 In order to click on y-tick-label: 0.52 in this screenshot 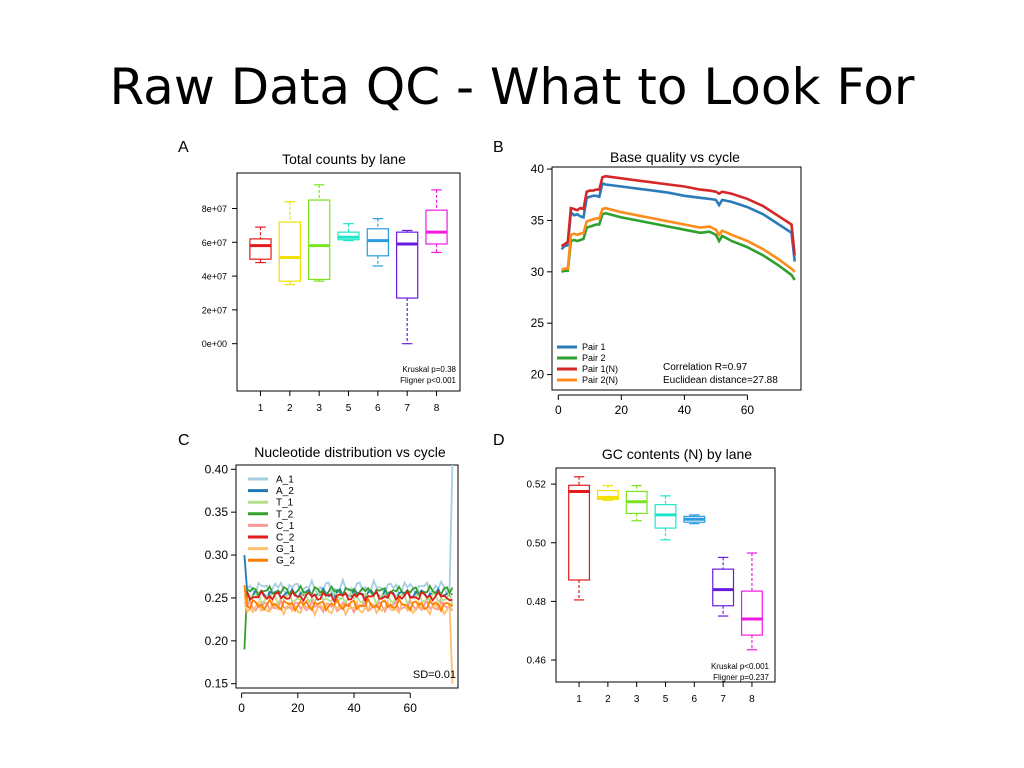, I will do `click(537, 485)`.